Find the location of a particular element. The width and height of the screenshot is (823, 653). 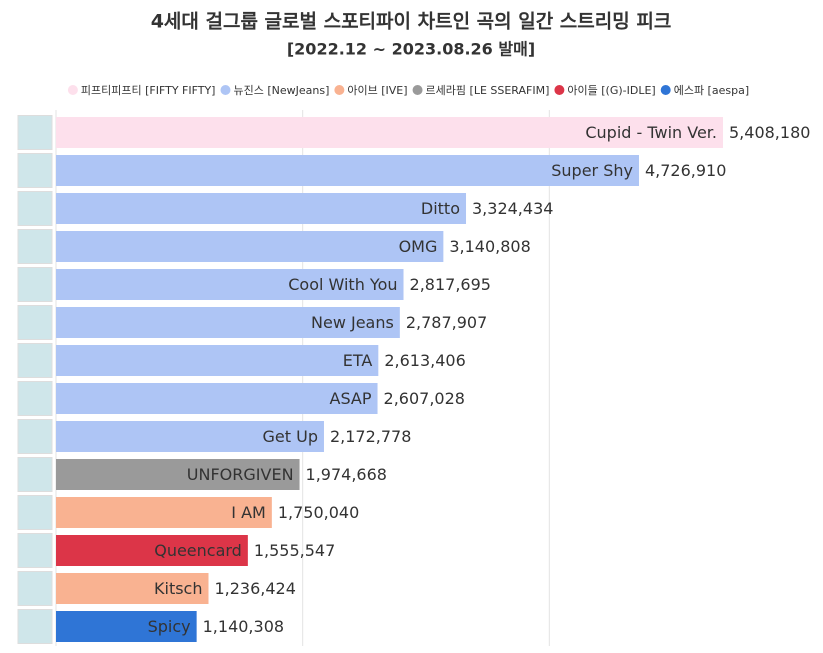

chart-title: 4세대 걸그룹 글로벌 스포티파이 차트인 곡의 일간 스트리밍 피크 is located at coordinates (411, 22).